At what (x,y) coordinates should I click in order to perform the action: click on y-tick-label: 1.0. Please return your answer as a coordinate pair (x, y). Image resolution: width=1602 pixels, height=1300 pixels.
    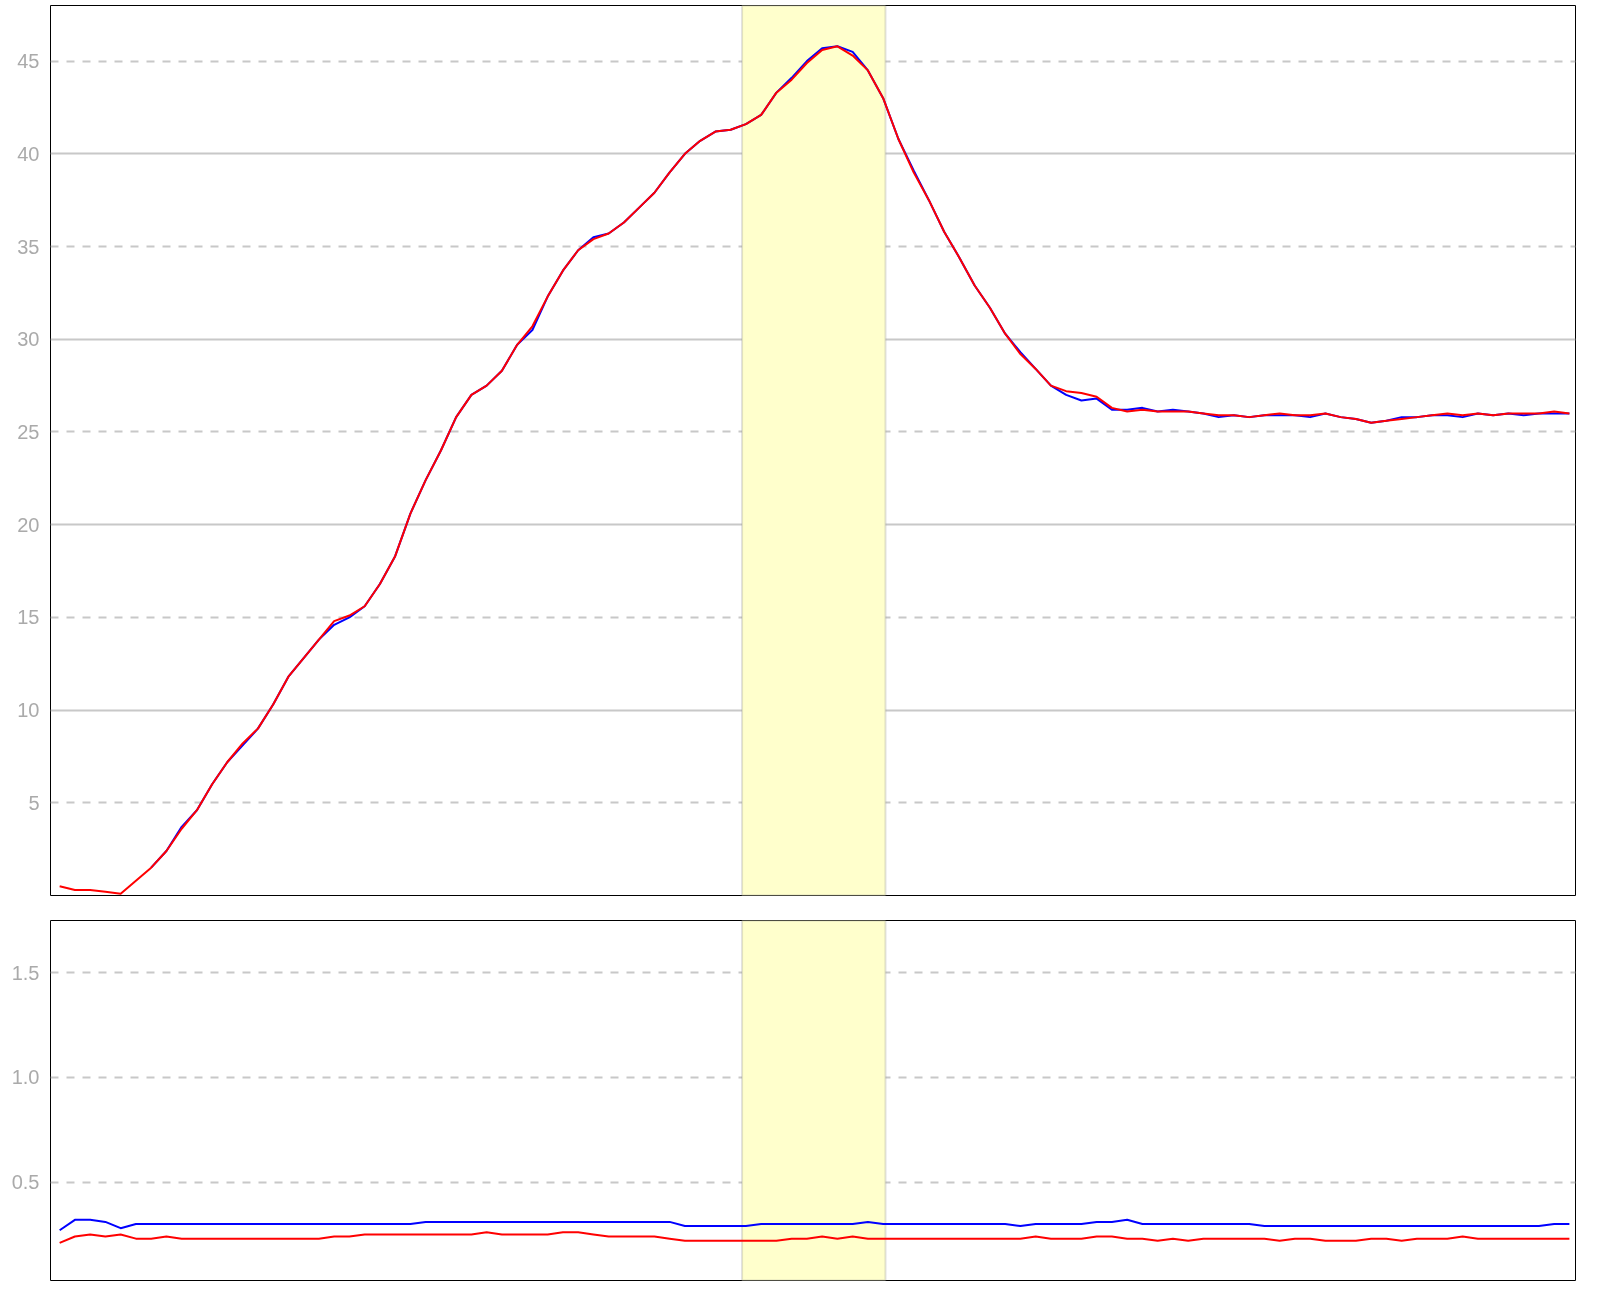
    Looking at the image, I should click on (25, 1077).